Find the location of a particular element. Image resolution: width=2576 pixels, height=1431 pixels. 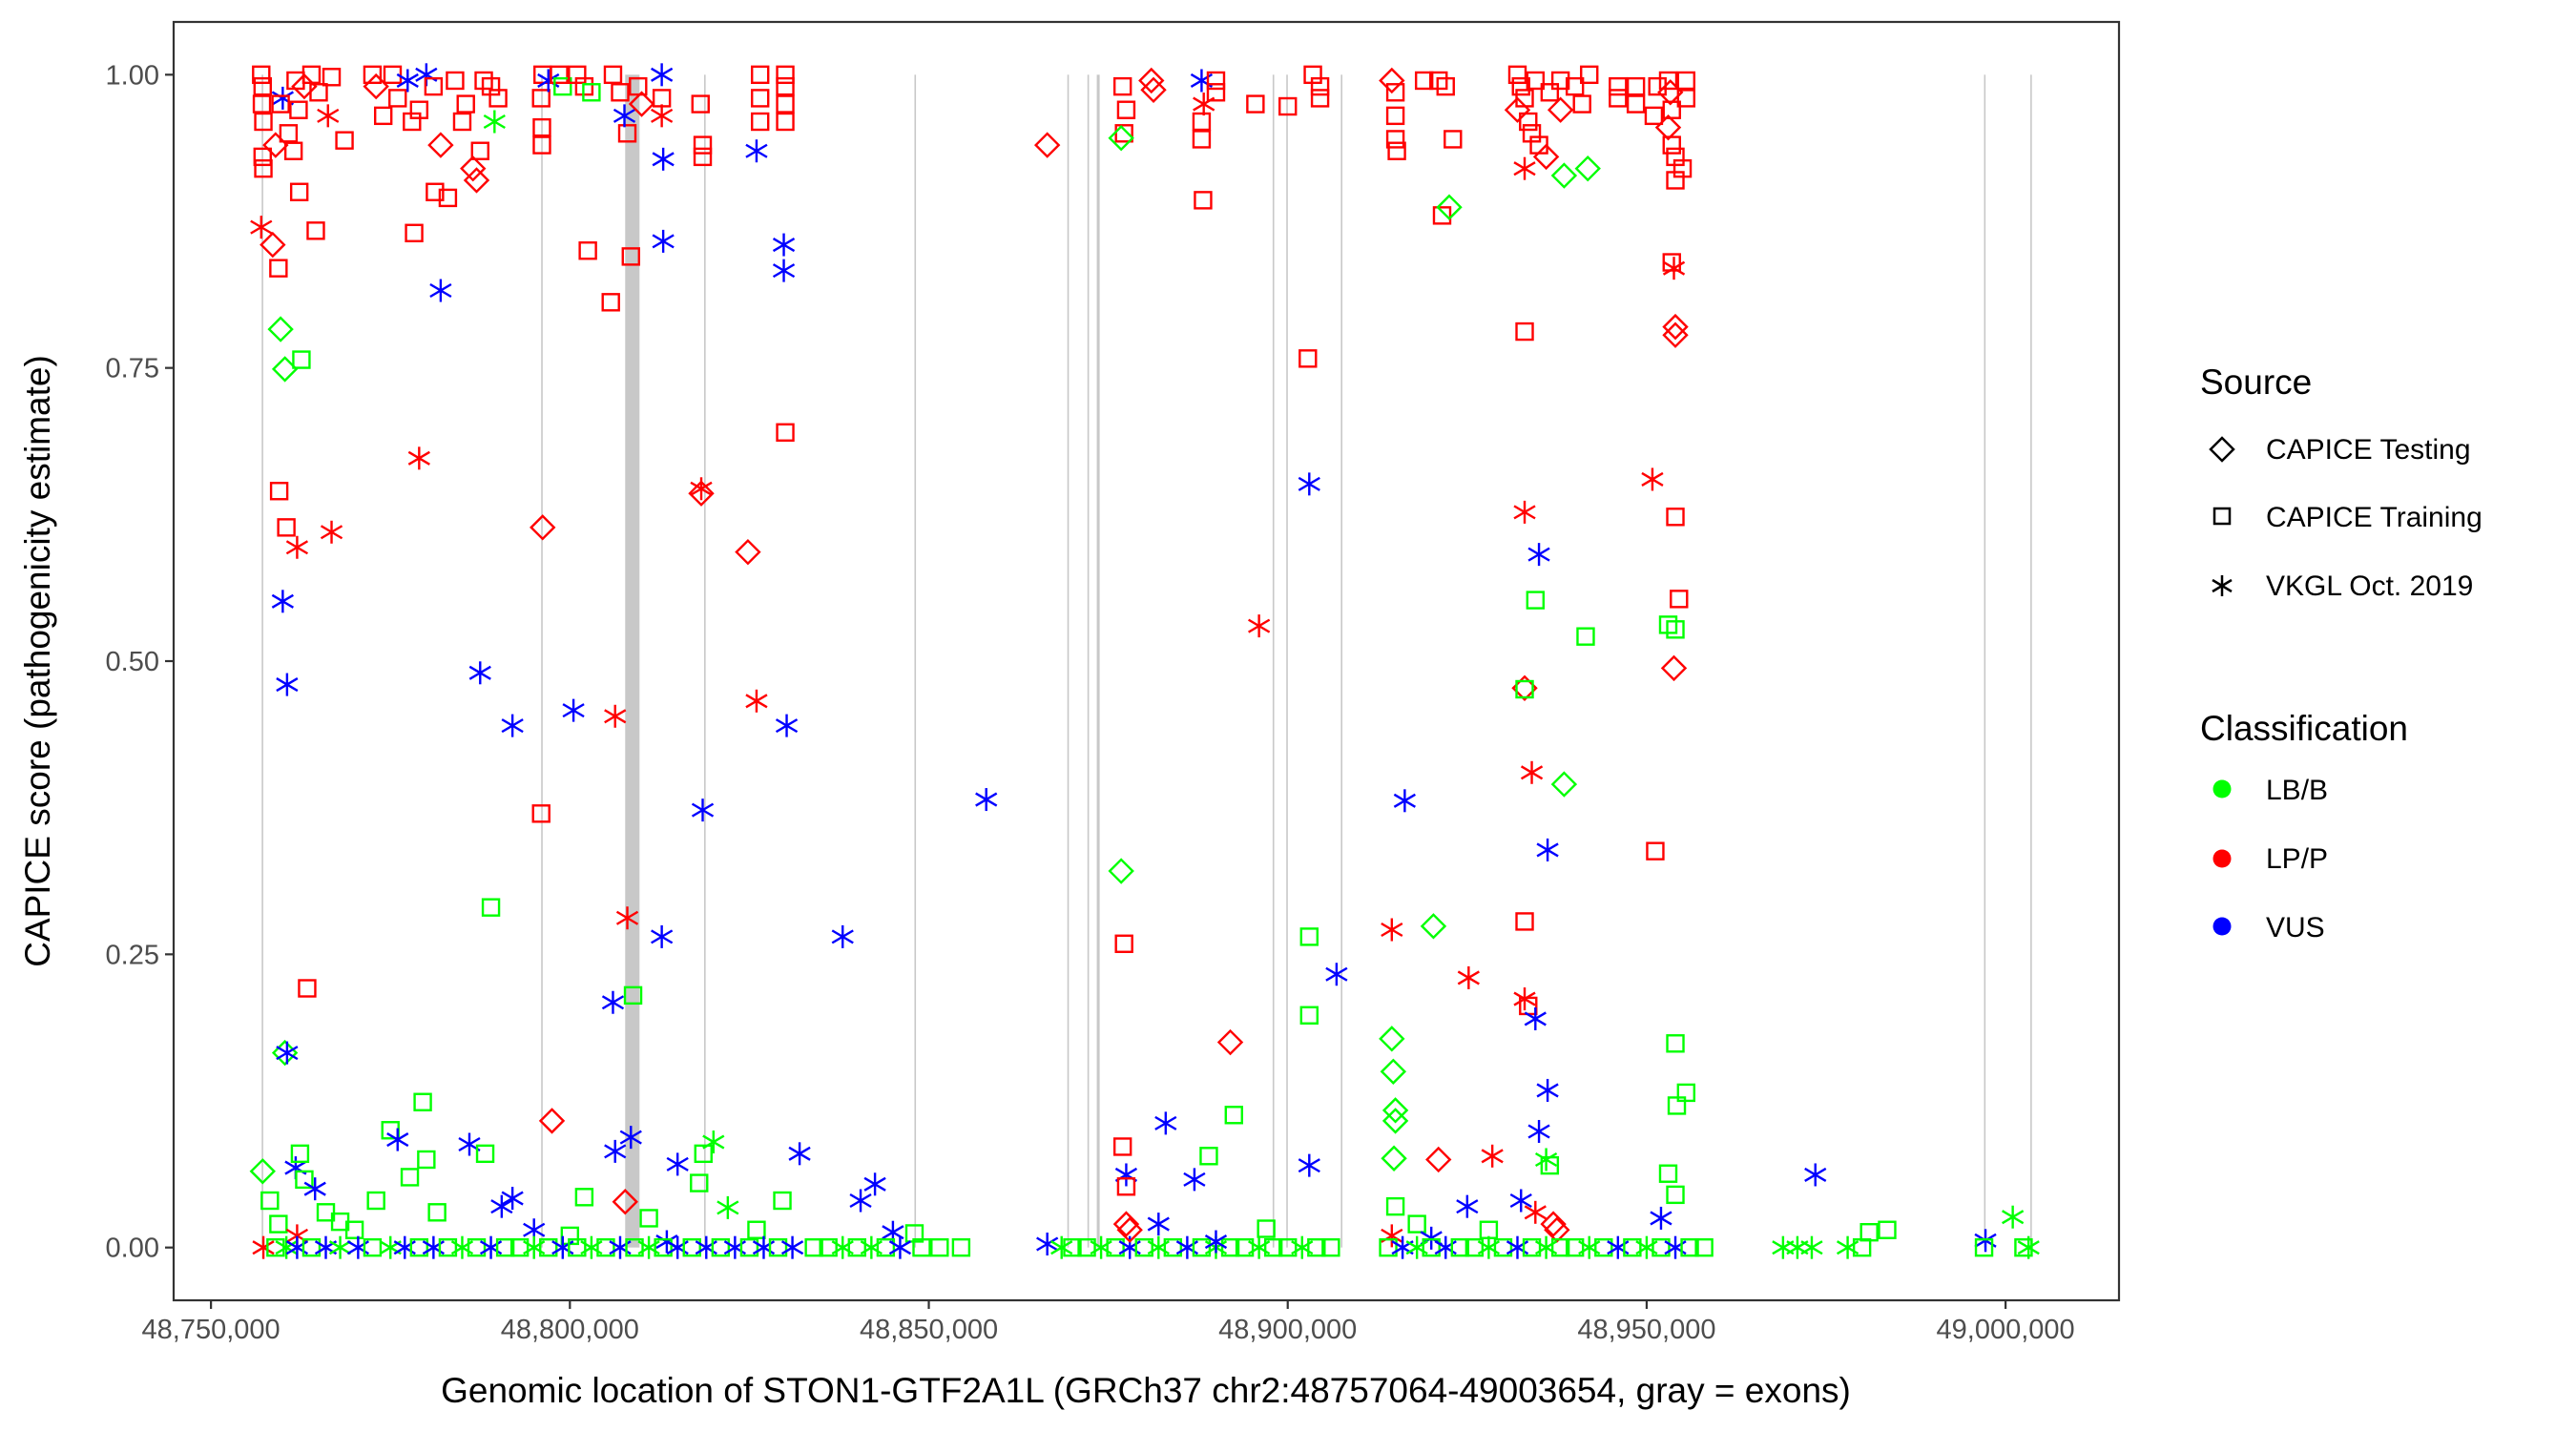

legend-label: VKGL Oct. 2019 is located at coordinates (2369, 586).